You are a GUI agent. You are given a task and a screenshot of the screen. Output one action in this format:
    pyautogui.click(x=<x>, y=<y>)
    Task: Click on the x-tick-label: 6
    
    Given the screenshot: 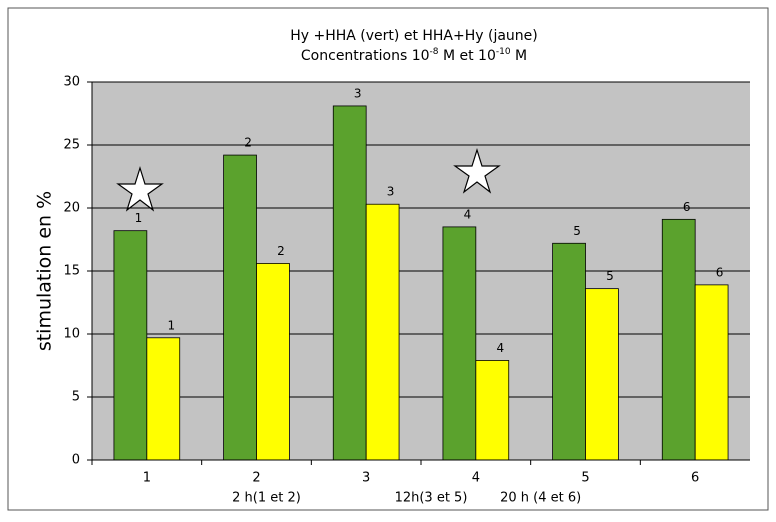 What is the action you would take?
    pyautogui.click(x=695, y=478)
    